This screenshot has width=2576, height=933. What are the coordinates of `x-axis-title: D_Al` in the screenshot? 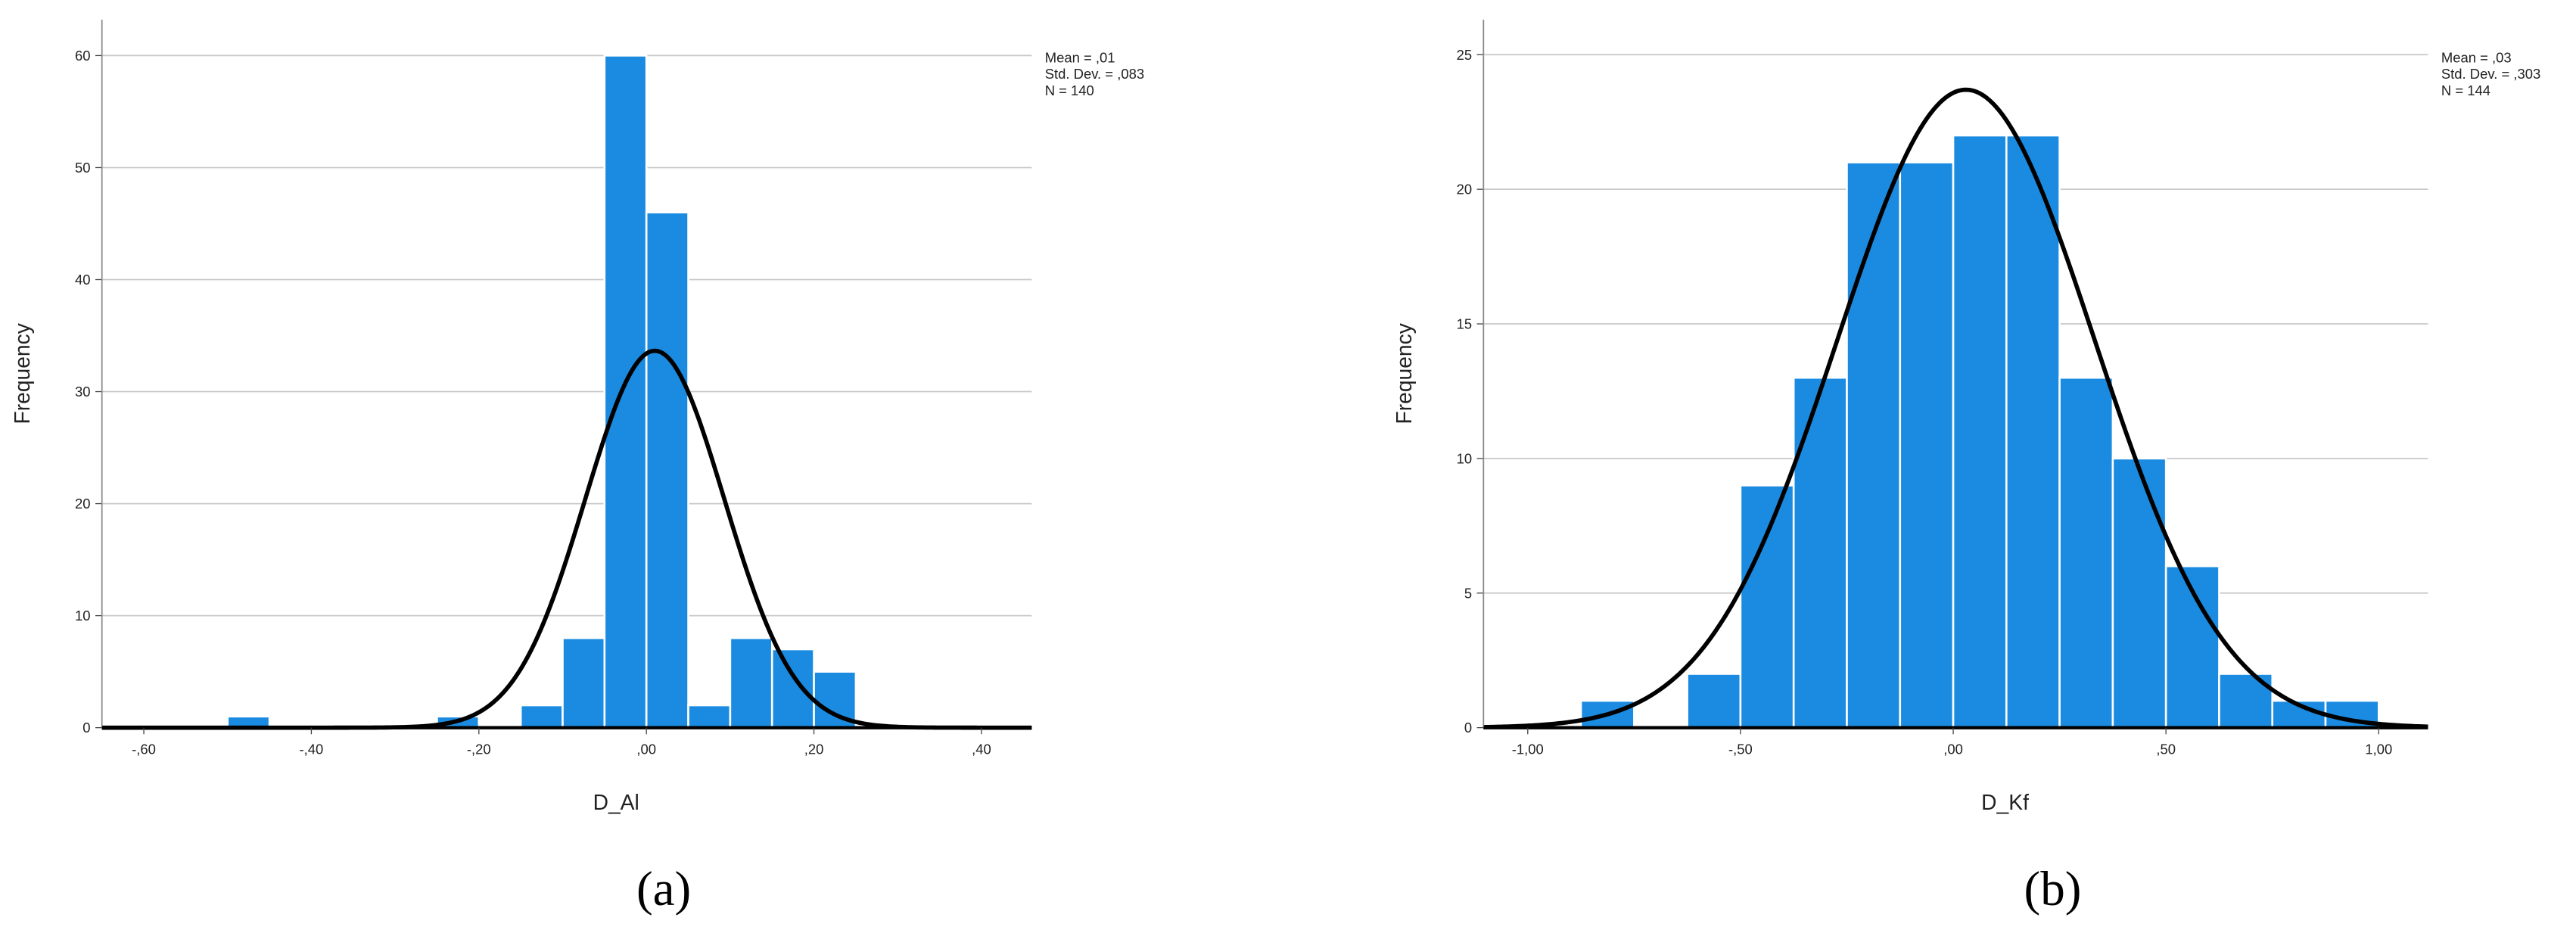 It's located at (616, 802).